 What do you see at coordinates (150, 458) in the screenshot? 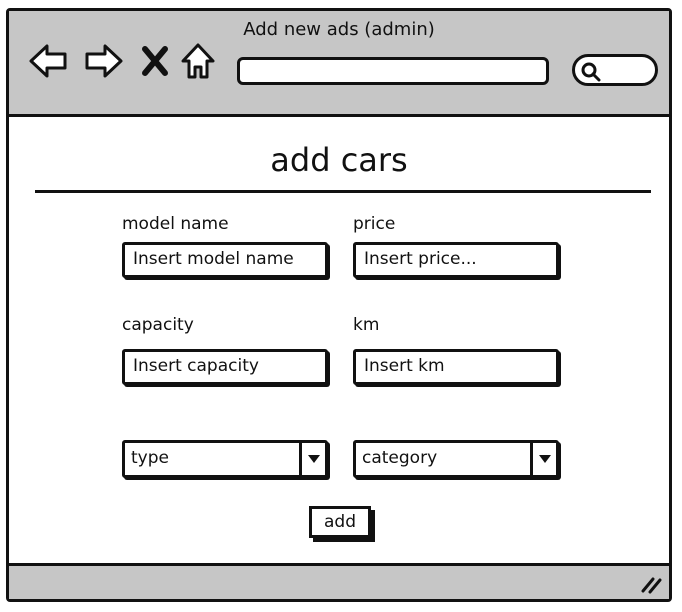
I see `type-select-value: type` at bounding box center [150, 458].